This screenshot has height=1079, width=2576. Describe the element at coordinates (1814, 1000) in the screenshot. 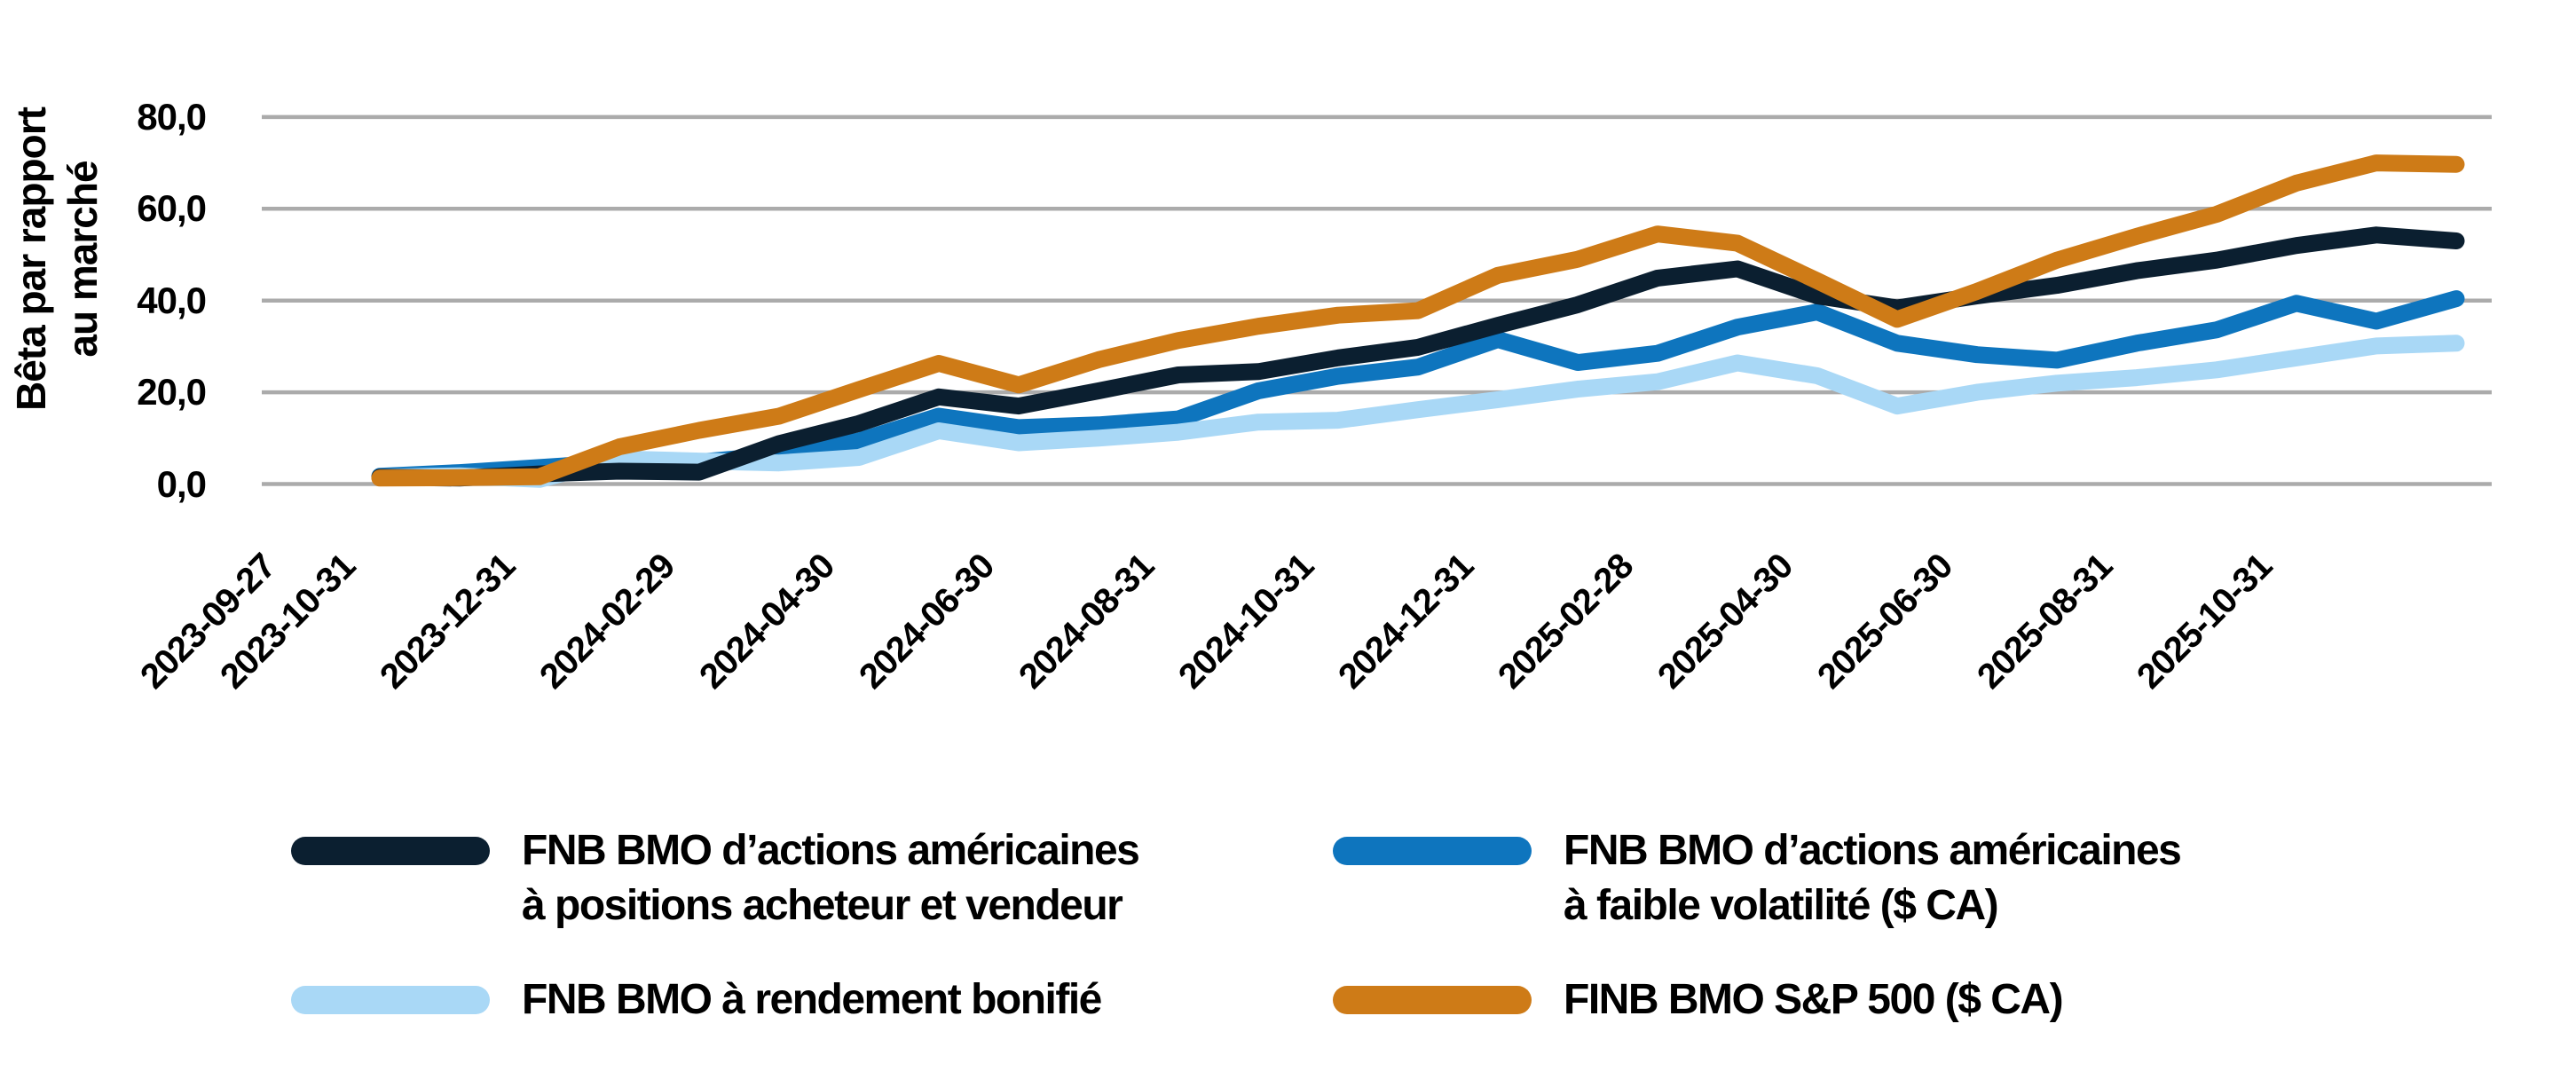

I see `legend-label: FINB BMO S&P 500 ($ CA)` at that location.